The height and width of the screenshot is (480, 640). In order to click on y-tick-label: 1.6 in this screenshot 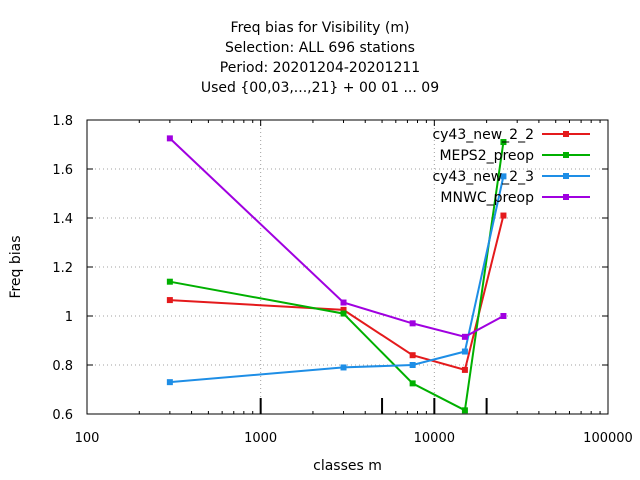, I will do `click(62, 170)`.